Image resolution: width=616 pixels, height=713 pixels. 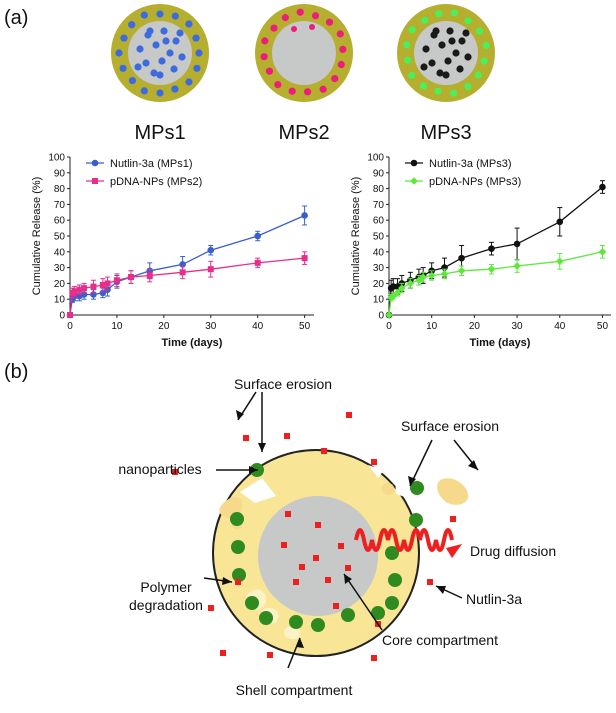 What do you see at coordinates (60, 268) in the screenshot?
I see `y-tick-label: 30` at bounding box center [60, 268].